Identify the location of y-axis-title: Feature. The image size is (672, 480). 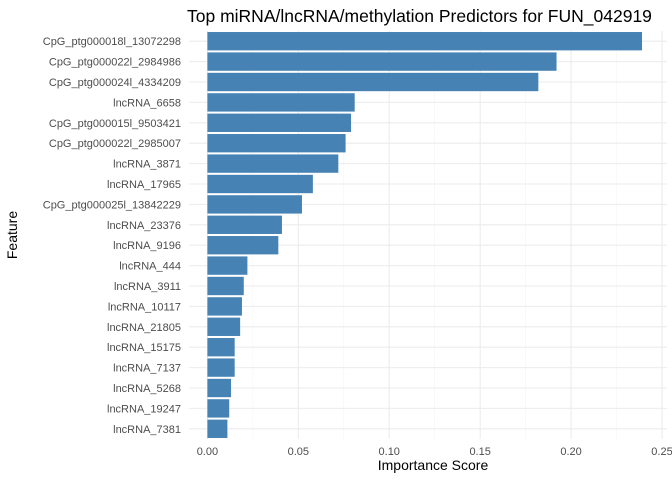
(12, 235).